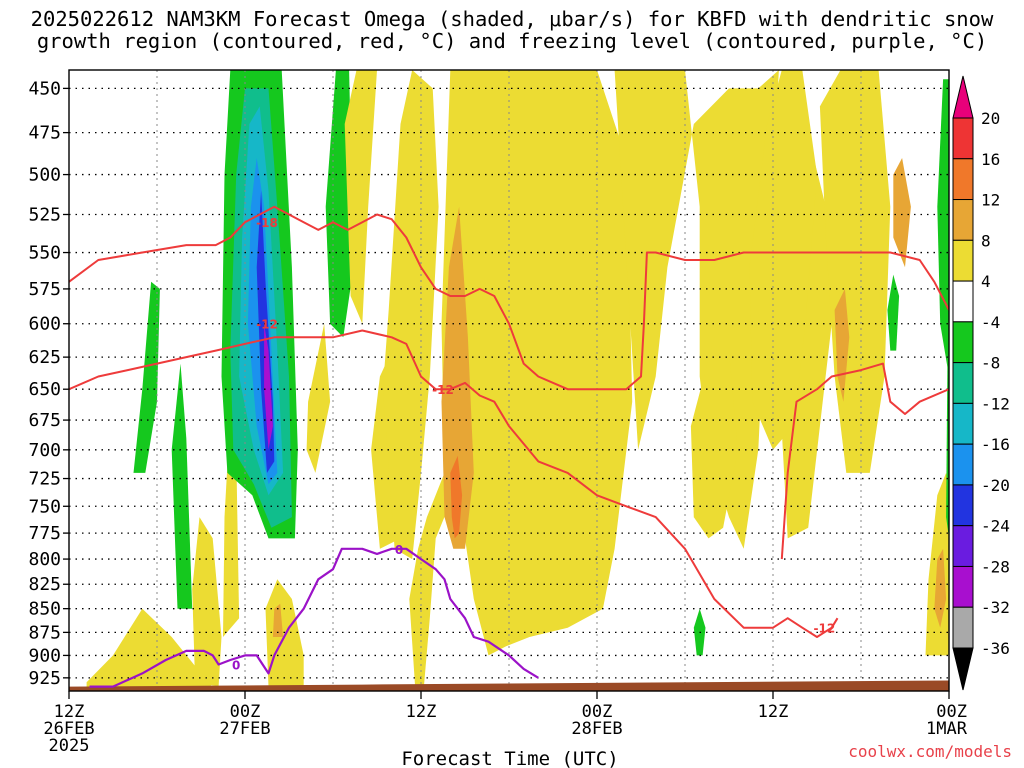  Describe the element at coordinates (990, 363) in the screenshot. I see `colorbar-label: -8` at that location.